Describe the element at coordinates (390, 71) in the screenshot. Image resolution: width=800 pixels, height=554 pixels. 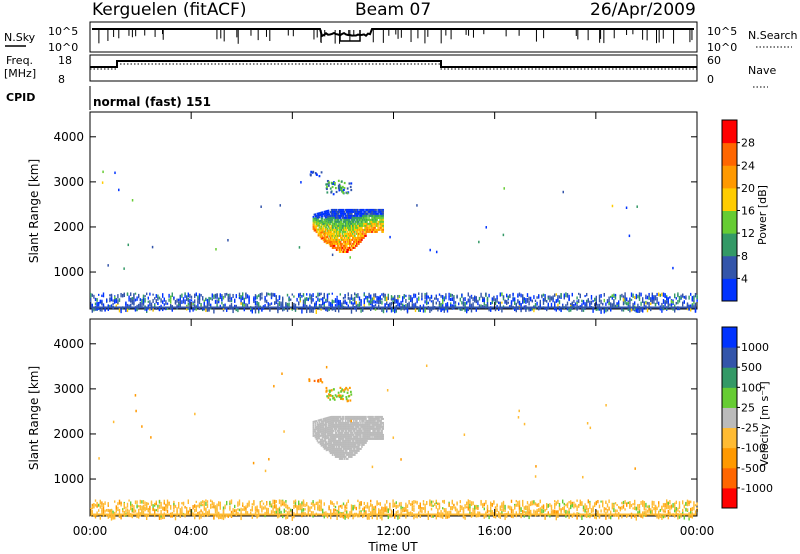
I see `freq-panel: Freq. [MHz] 18 8 60 0 Nave` at that location.